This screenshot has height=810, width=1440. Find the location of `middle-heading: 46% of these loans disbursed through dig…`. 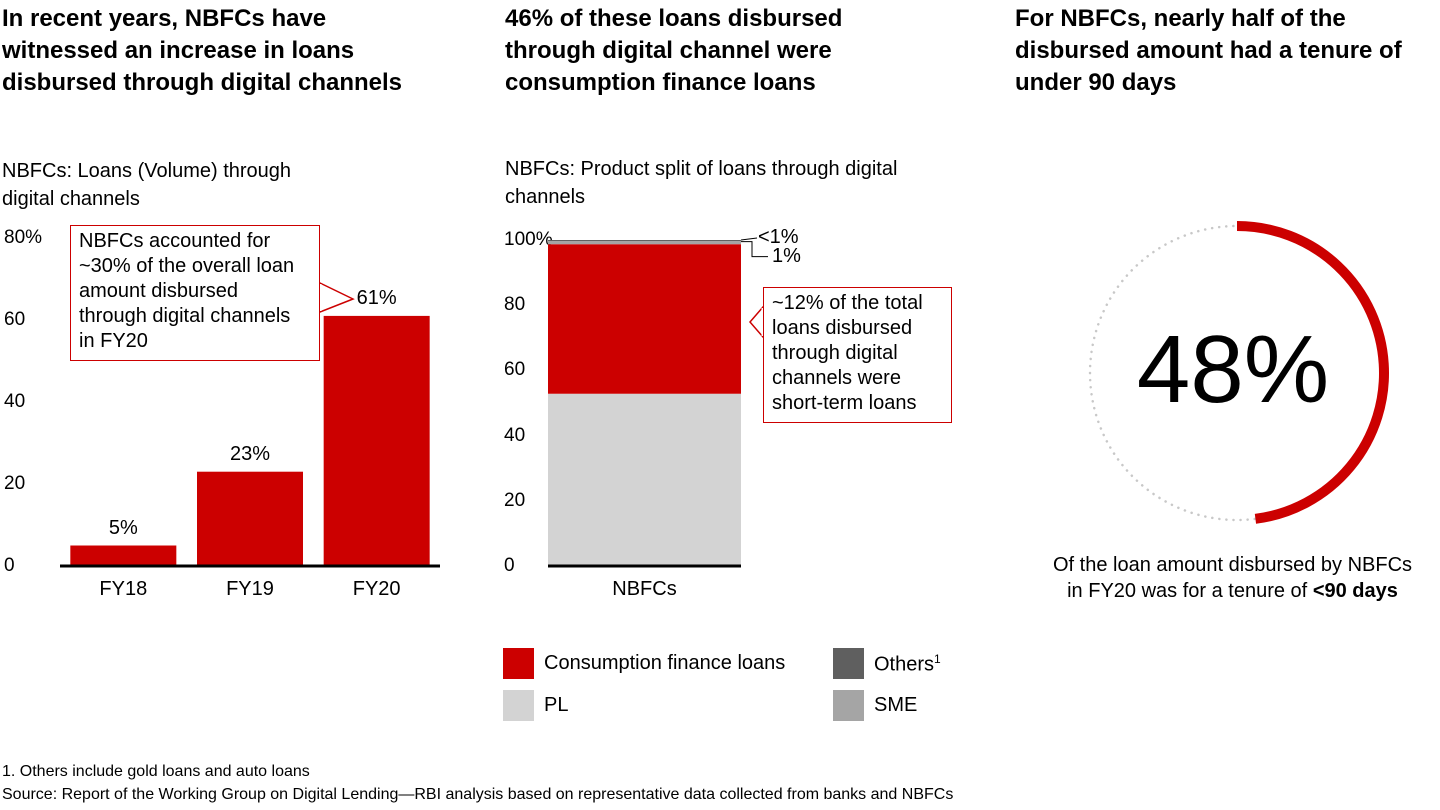

middle-heading: 46% of these loans disbursed through dig… is located at coordinates (674, 50).